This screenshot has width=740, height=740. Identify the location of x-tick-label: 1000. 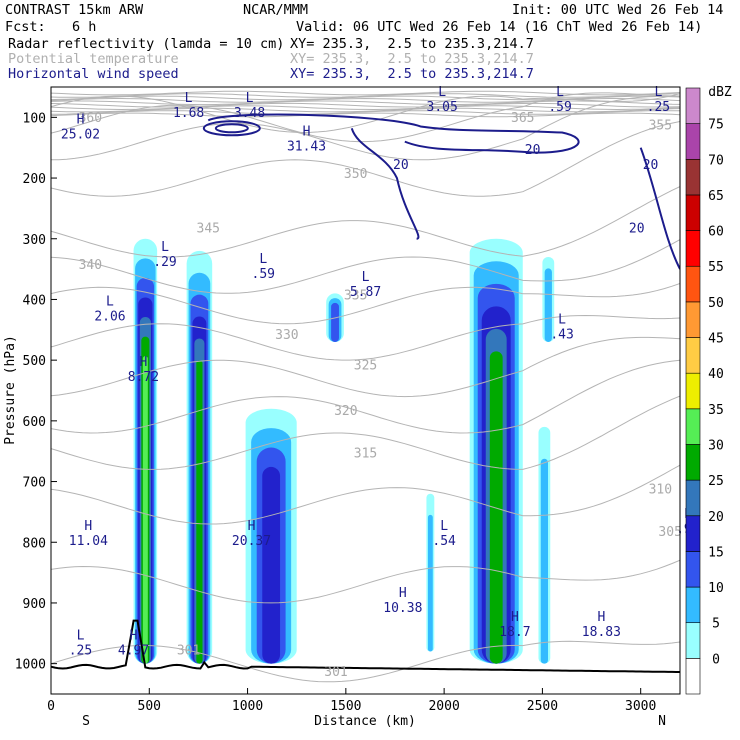
(247, 706).